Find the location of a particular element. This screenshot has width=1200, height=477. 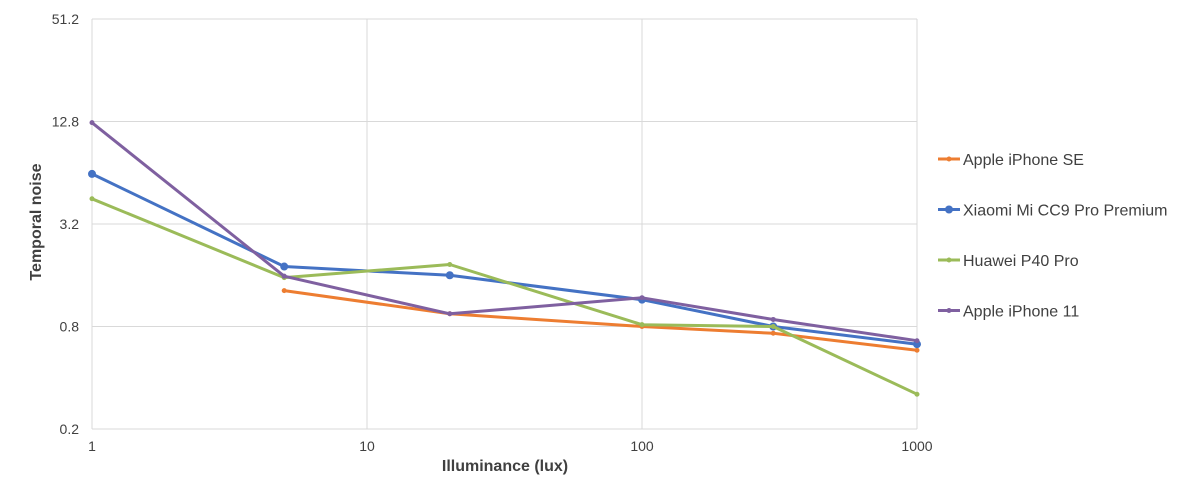

legend-label: Apple iPhone SE is located at coordinates (1023, 160).